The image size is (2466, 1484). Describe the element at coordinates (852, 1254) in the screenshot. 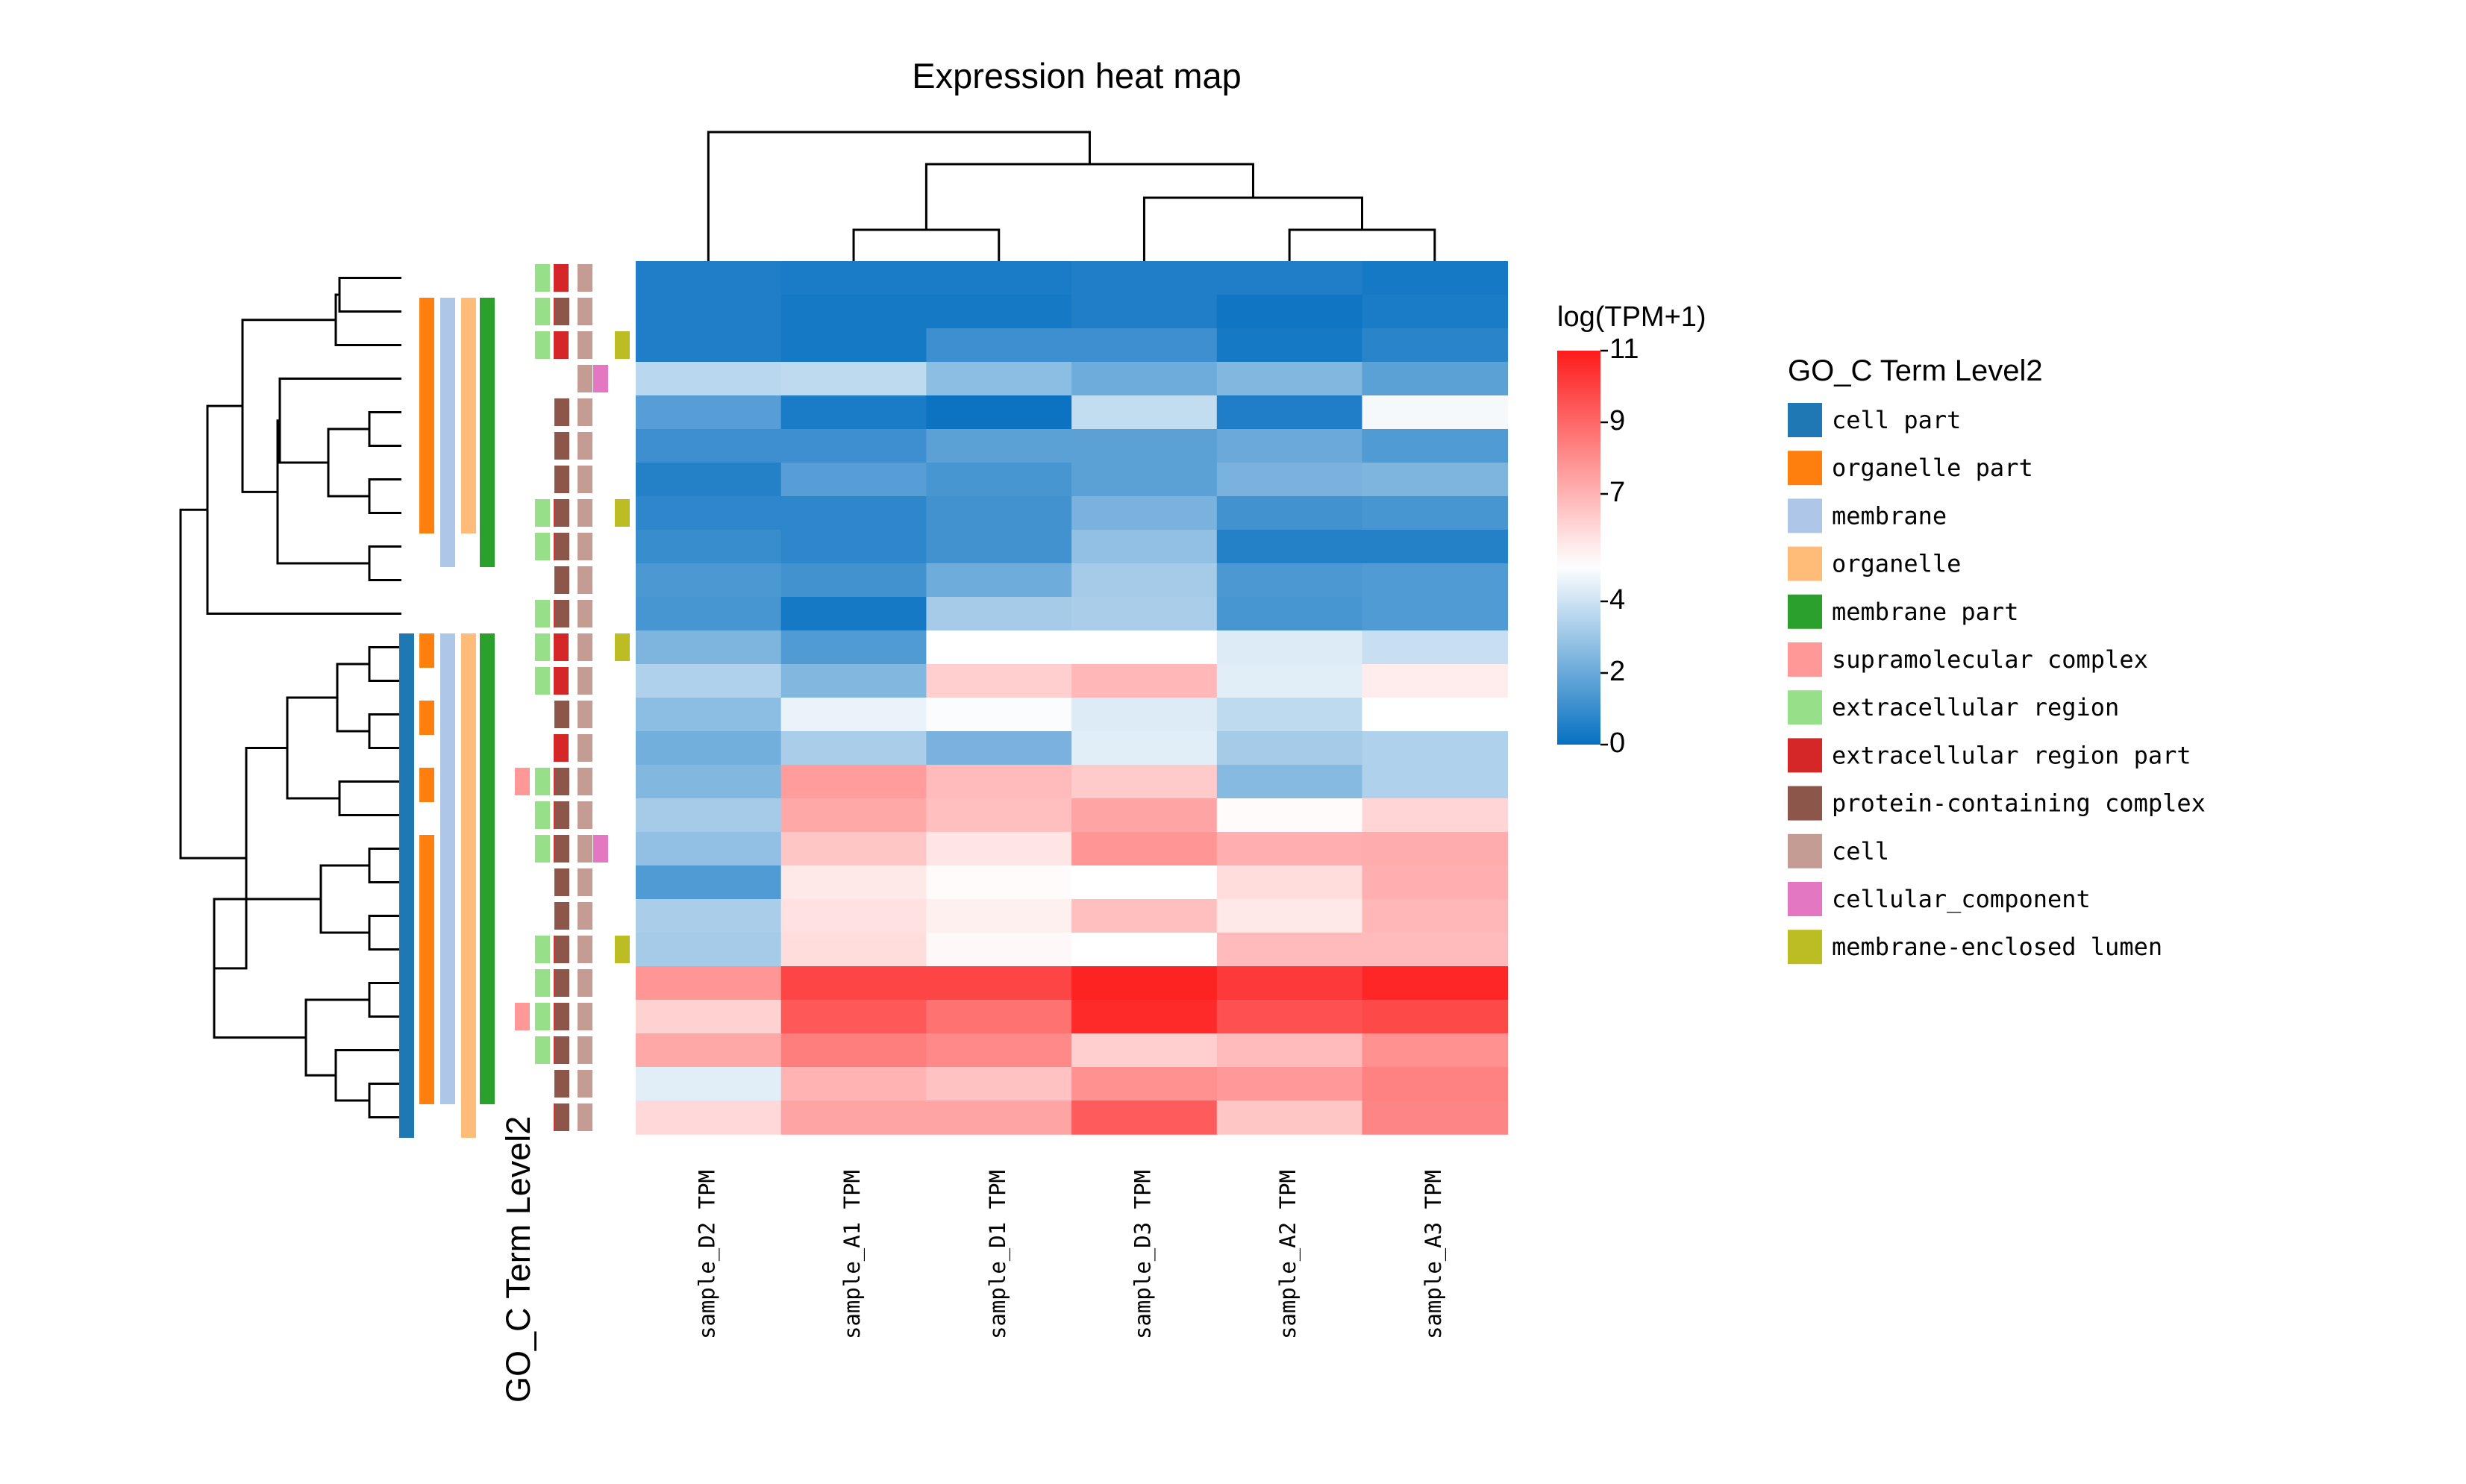

I see `column-label: sample_A1 TPM` at that location.